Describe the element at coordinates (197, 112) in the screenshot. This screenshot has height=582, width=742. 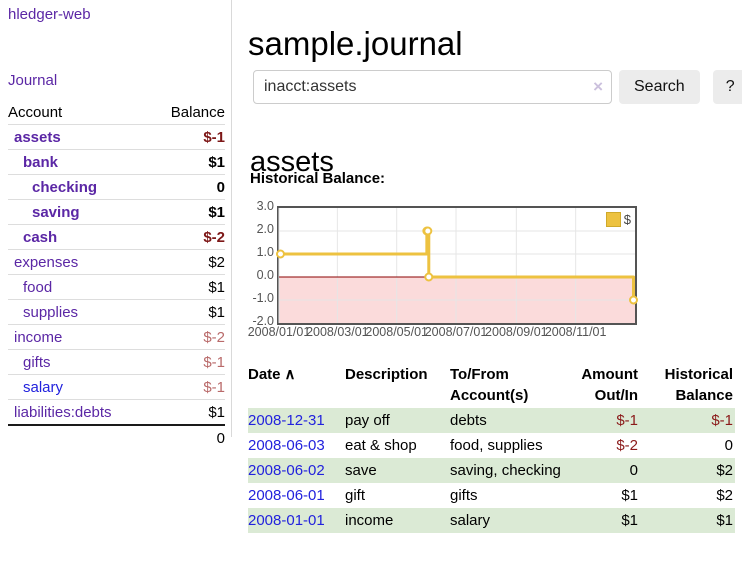
I see `balance-column-header: Balance` at that location.